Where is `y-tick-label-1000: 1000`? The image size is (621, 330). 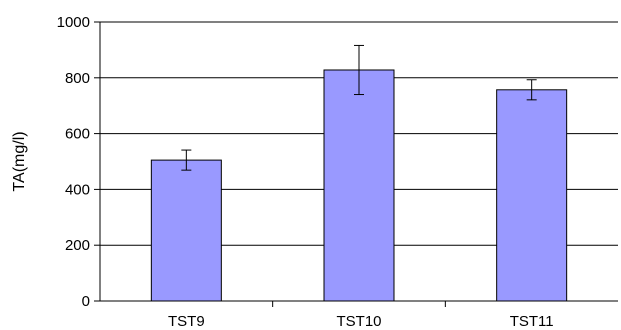 y-tick-label-1000: 1000 is located at coordinates (73, 22).